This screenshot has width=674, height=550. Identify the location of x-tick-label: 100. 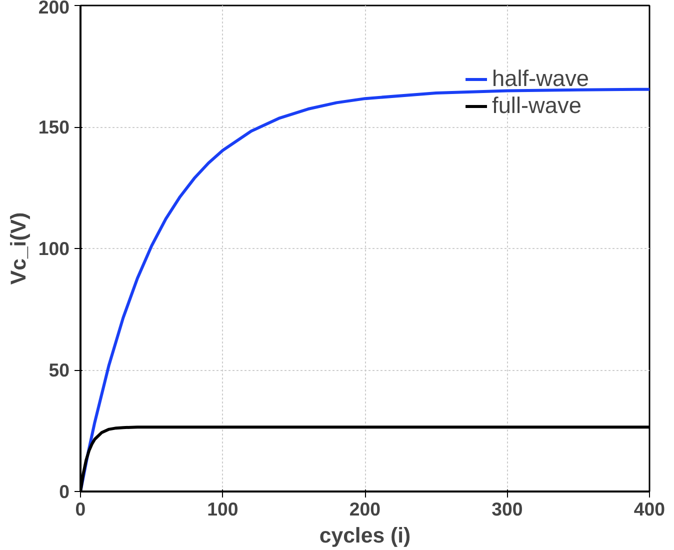
(222, 509).